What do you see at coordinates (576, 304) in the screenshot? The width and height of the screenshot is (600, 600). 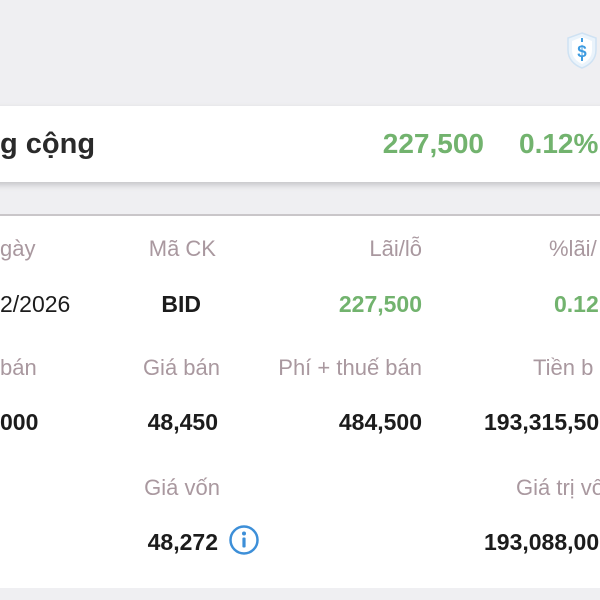 I see `profit-loss-percent-value: 0.12` at bounding box center [576, 304].